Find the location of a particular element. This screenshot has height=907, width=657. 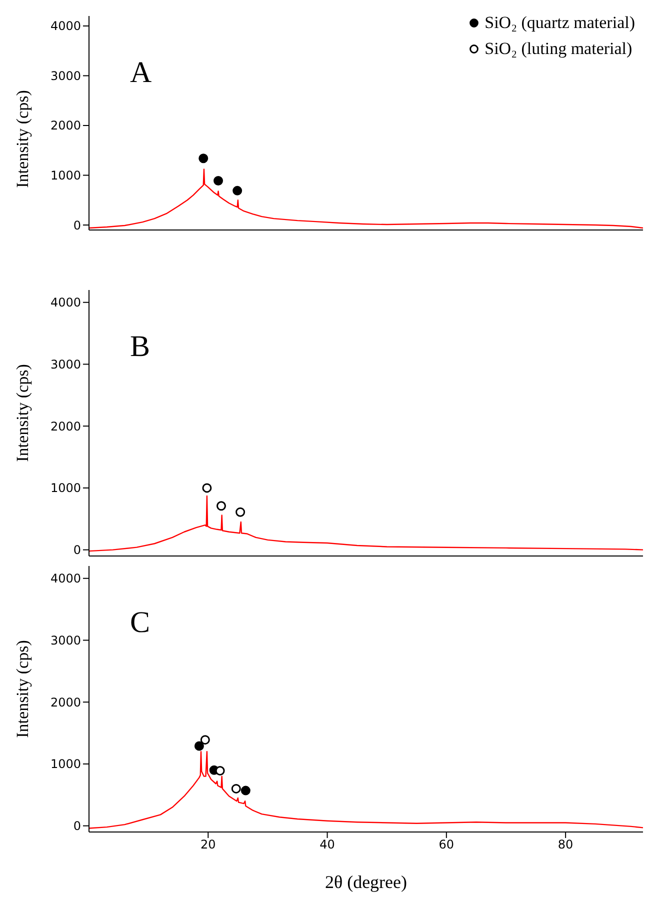

annotation: C is located at coordinates (140, 623).